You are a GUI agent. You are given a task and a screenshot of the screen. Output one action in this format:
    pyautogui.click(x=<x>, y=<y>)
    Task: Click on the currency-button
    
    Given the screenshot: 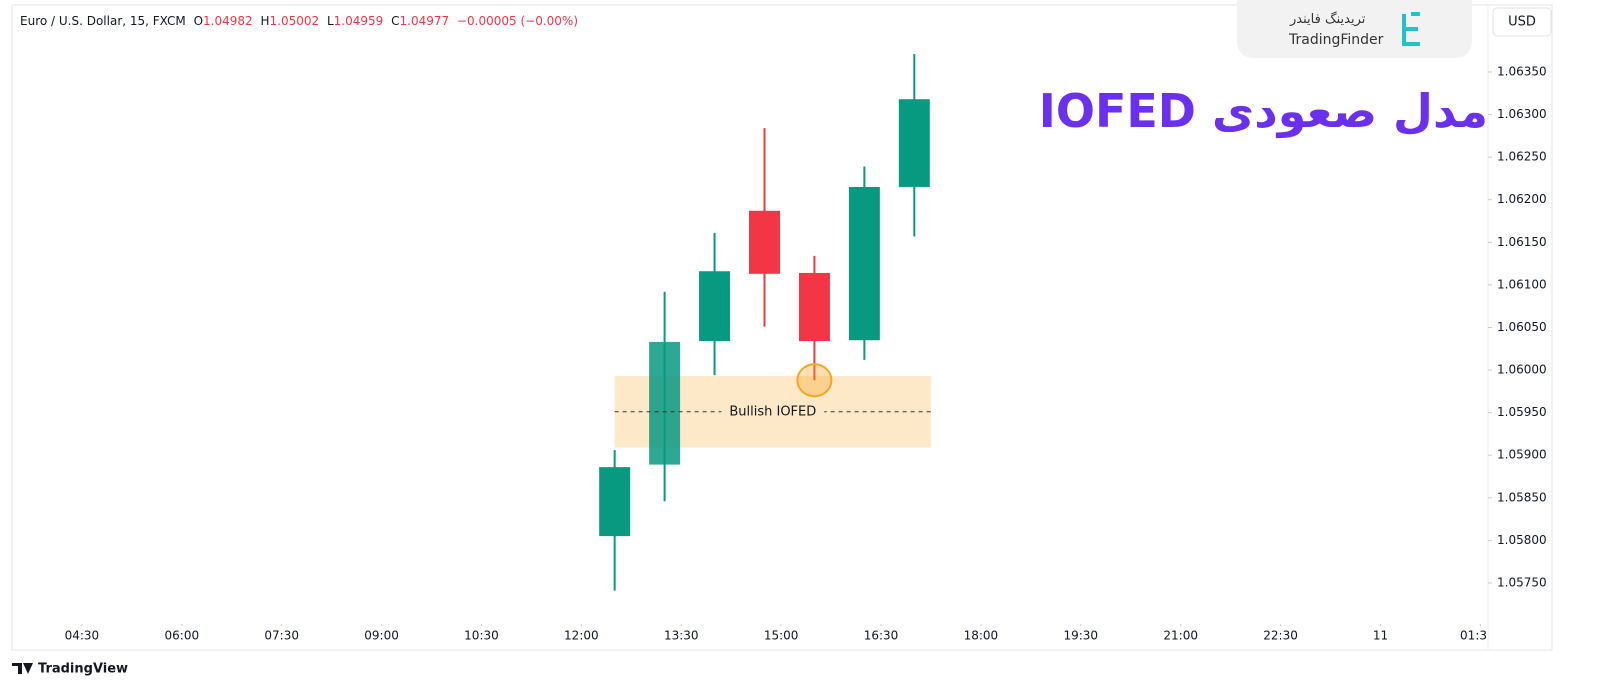 What is the action you would take?
    pyautogui.click(x=1522, y=22)
    